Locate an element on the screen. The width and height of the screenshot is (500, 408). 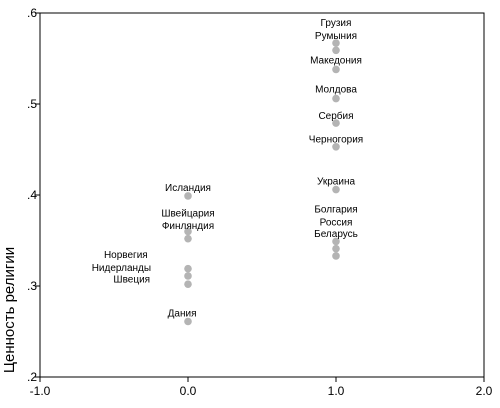
y-tick-label: .4 is located at coordinates (32, 195).